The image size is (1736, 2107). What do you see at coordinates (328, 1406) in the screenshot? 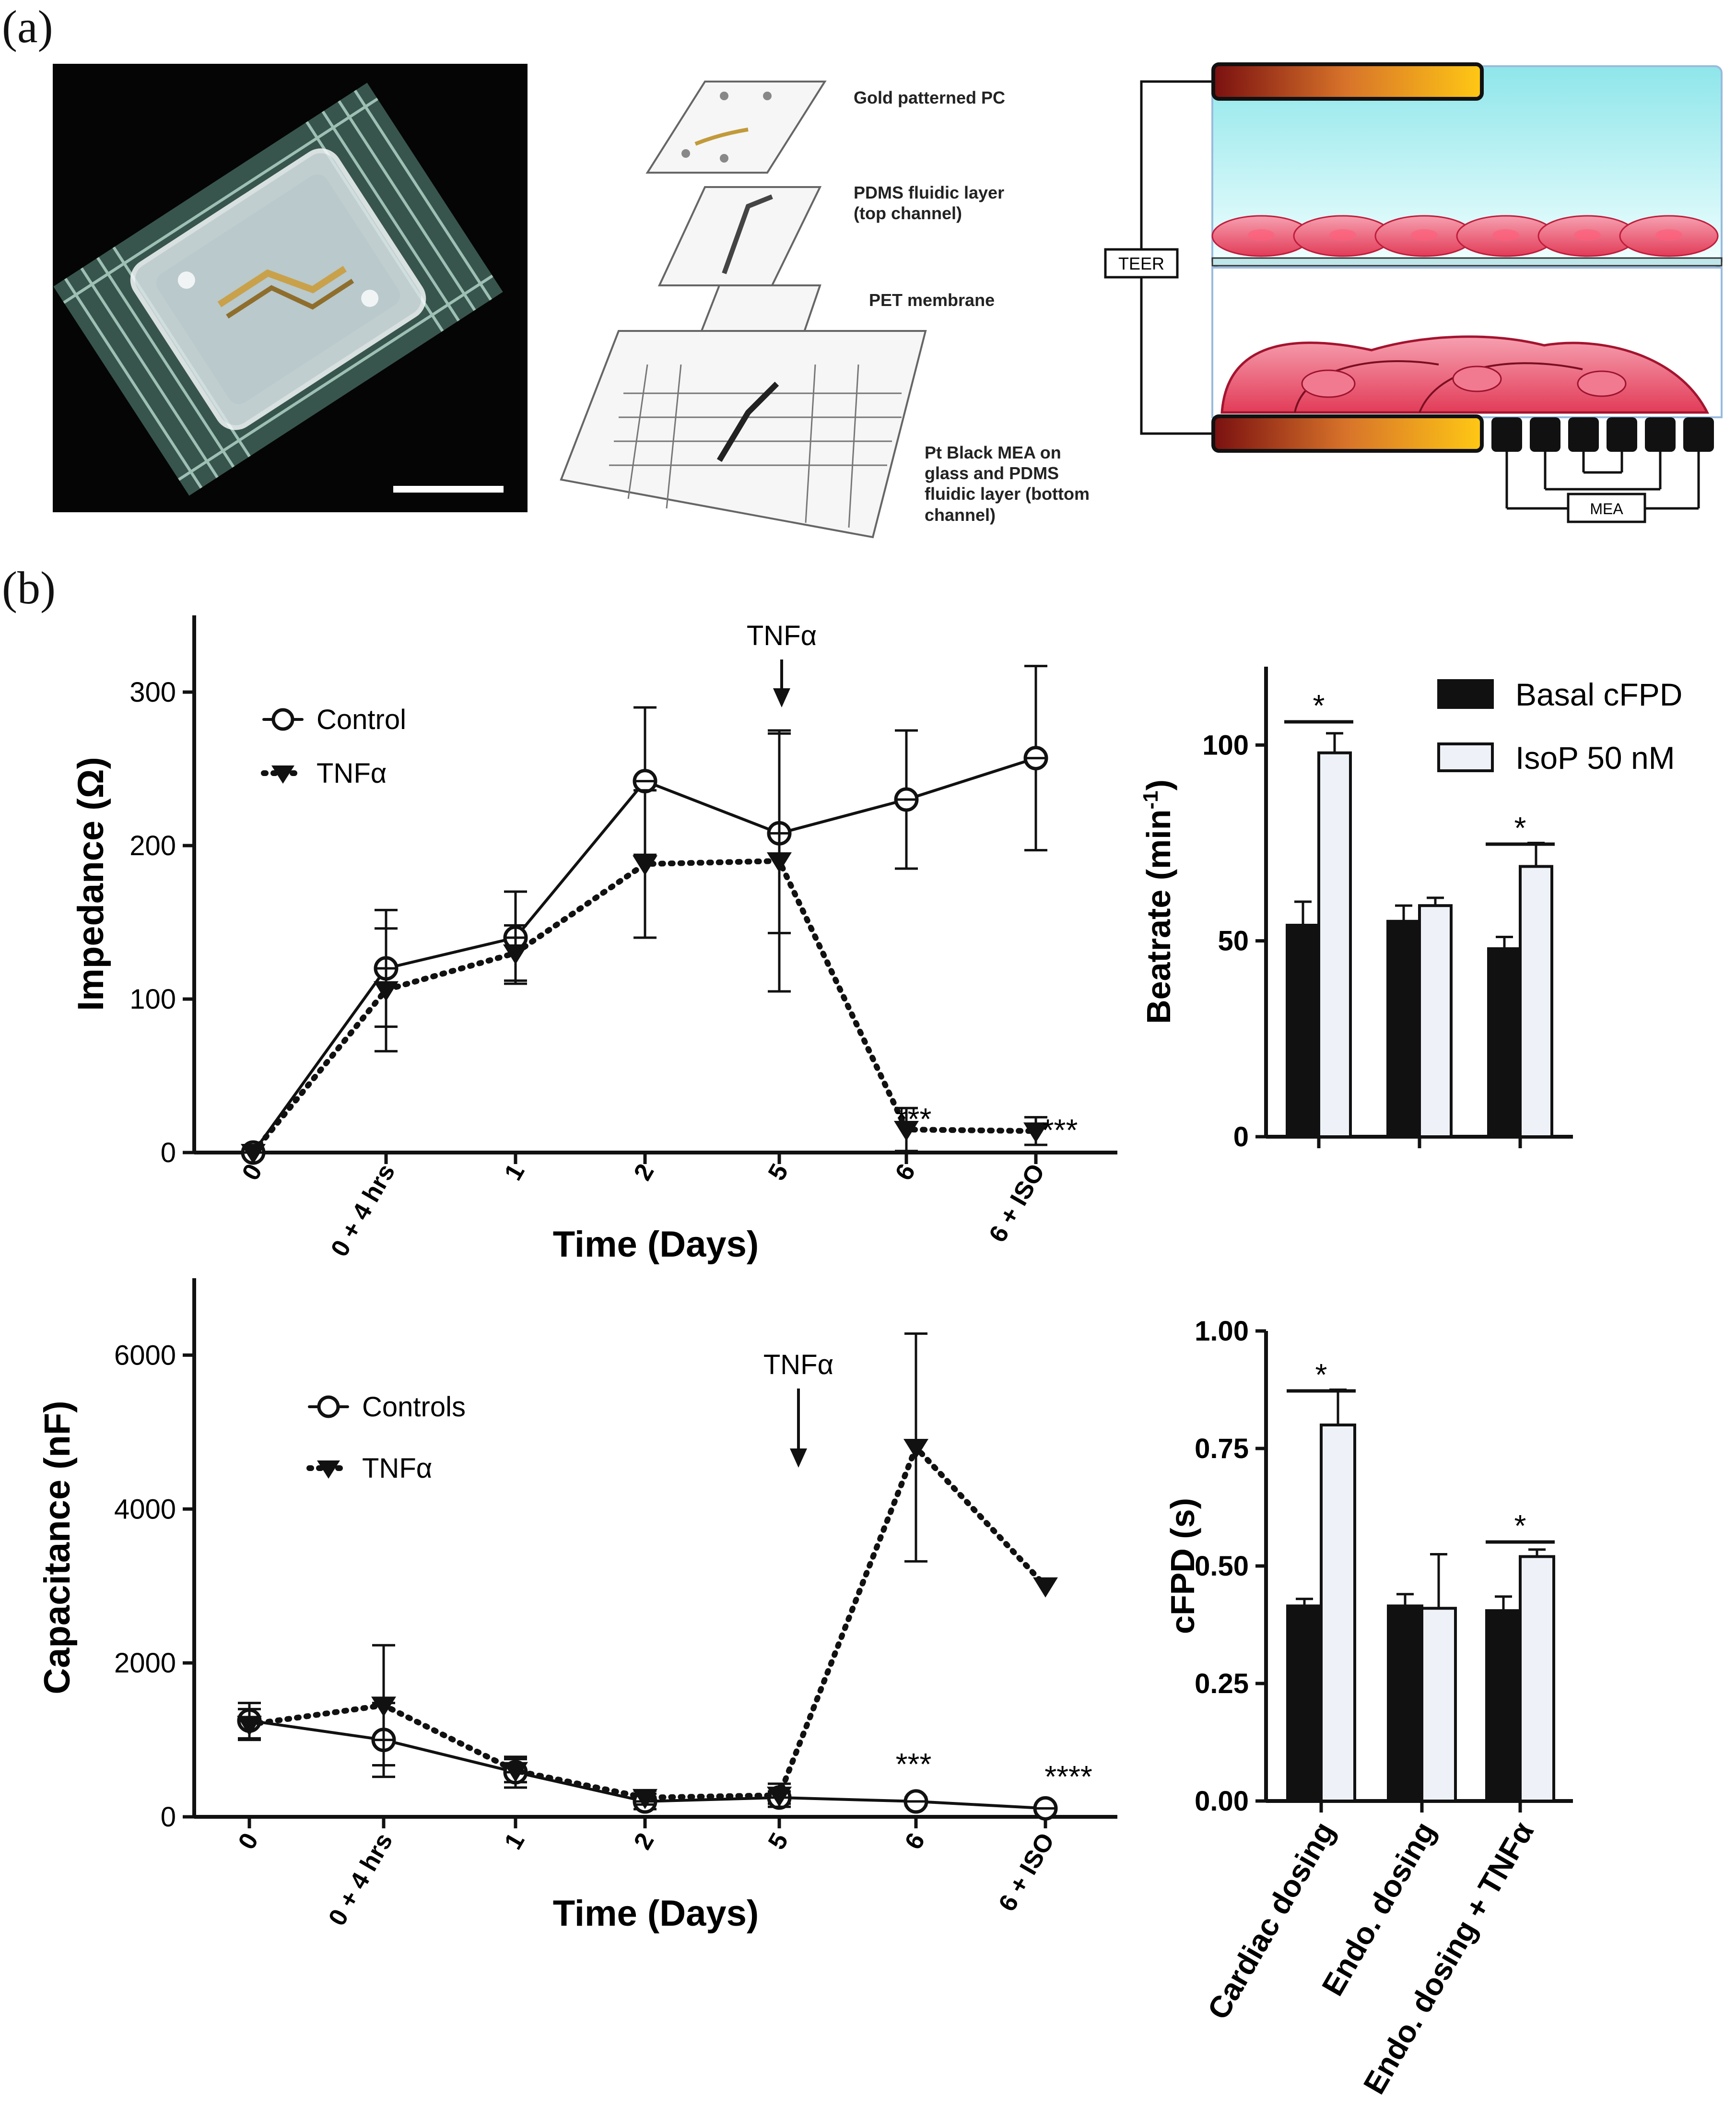
I see `capacitance-legend-circle` at bounding box center [328, 1406].